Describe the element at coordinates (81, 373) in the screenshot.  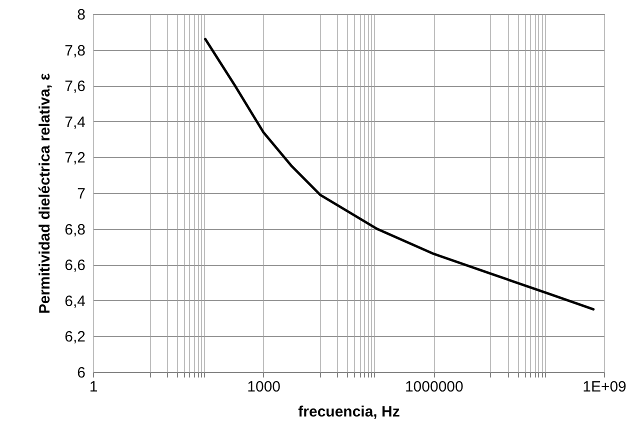
I see `y-tick-label: 6` at that location.